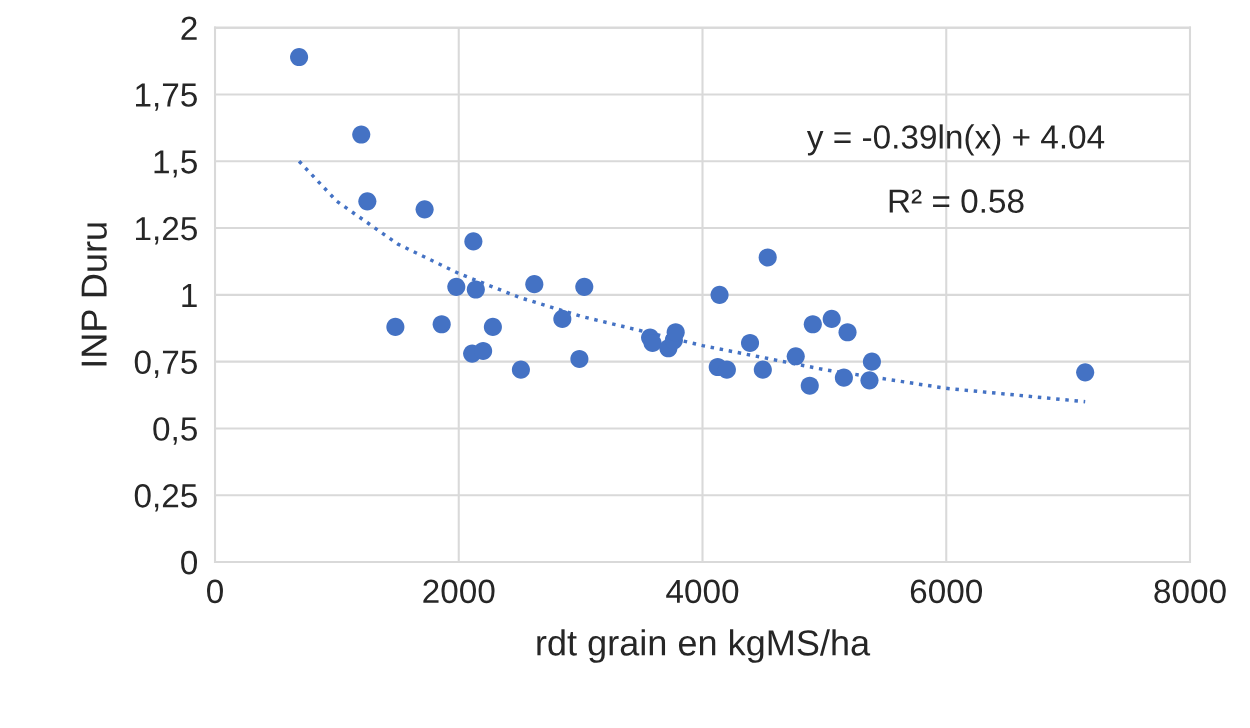 The image size is (1250, 728). What do you see at coordinates (189, 562) in the screenshot?
I see `y-tick-label: 0` at bounding box center [189, 562].